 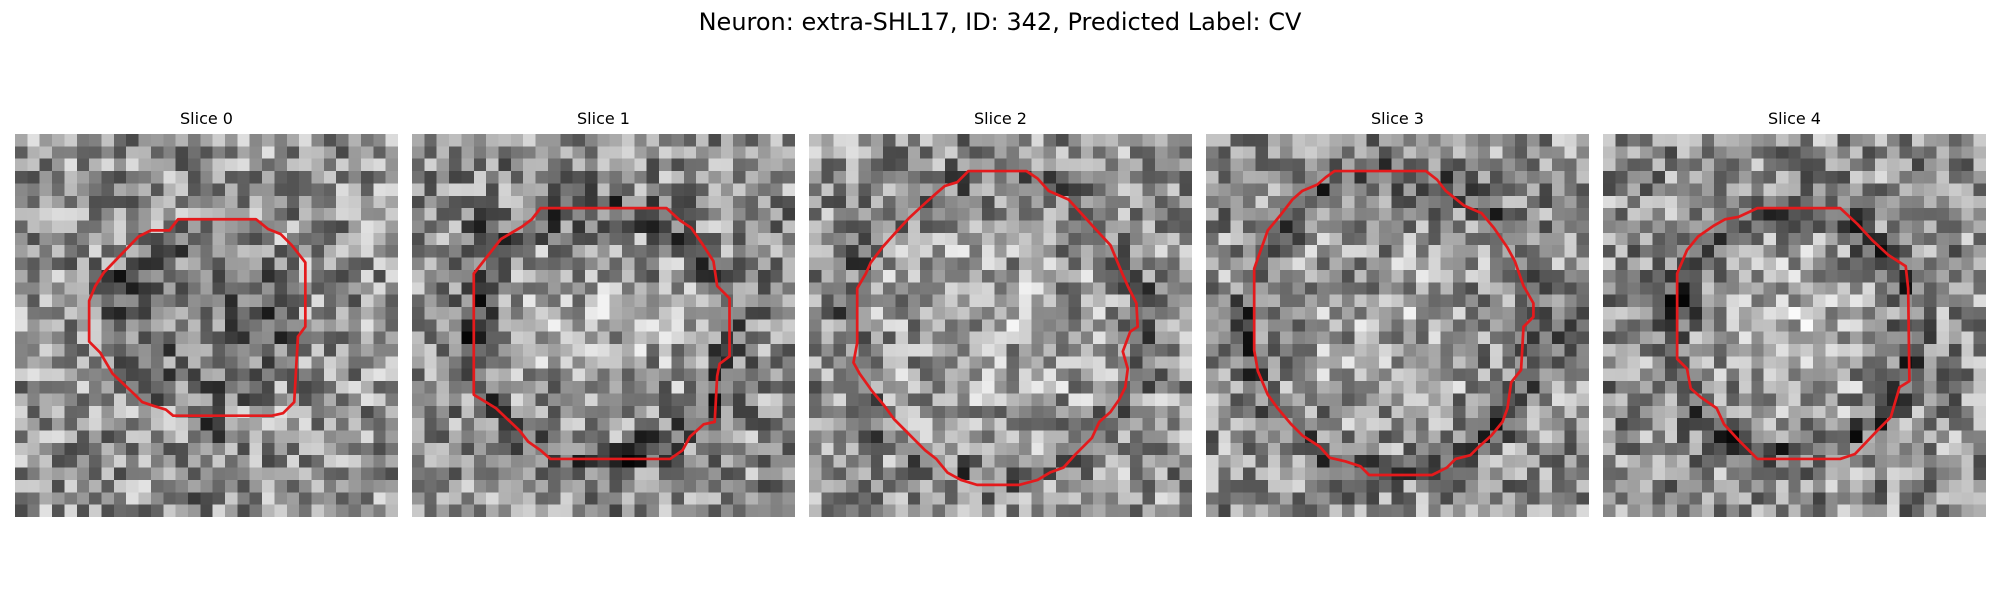 What do you see at coordinates (206, 118) in the screenshot?
I see `slice-title: Slice 0` at bounding box center [206, 118].